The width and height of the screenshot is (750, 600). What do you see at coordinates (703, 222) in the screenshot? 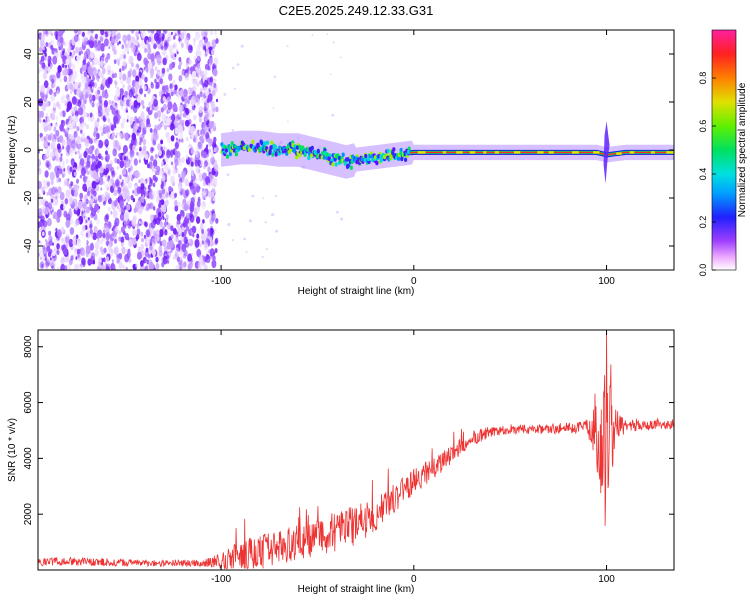
I see `colorbar-tick-label: 0.2` at bounding box center [703, 222].